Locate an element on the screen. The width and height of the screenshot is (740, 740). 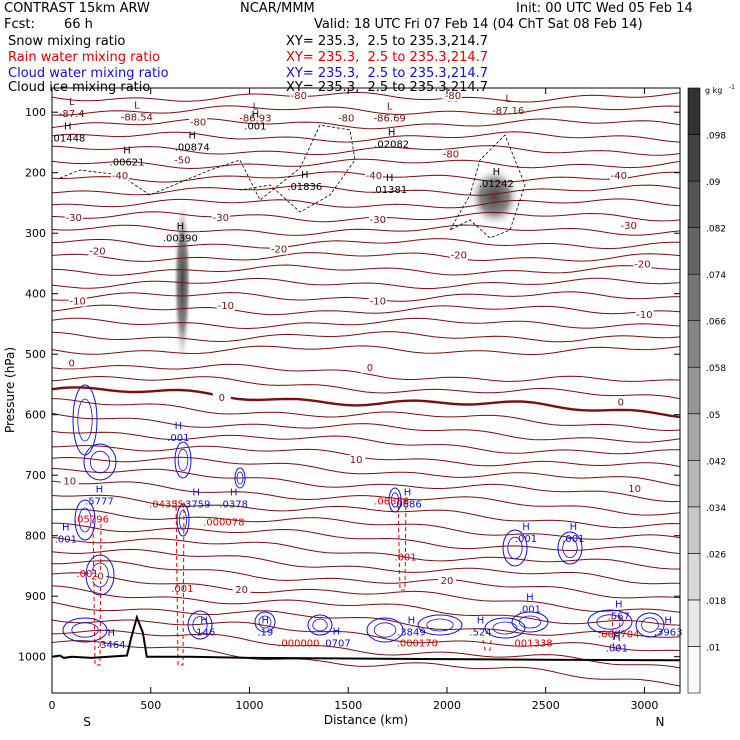
colorbar-tick: .01 is located at coordinates (713, 648).